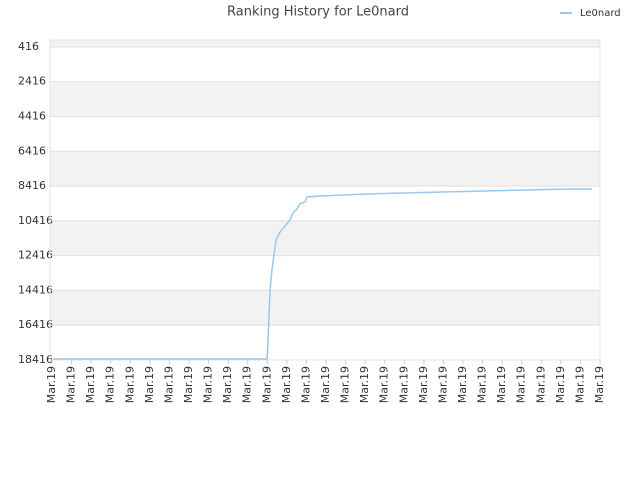 This screenshot has height=480, width=640. I want to click on y-tick-label: 16416, so click(35, 324).